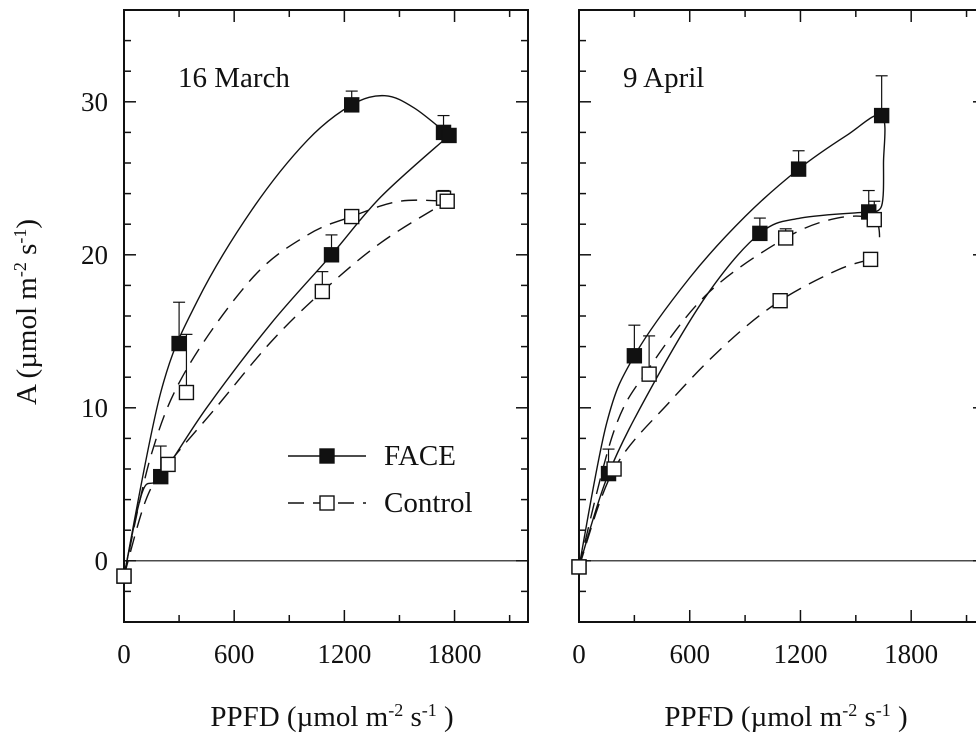  I want to click on legend-marker-face, so click(327, 456).